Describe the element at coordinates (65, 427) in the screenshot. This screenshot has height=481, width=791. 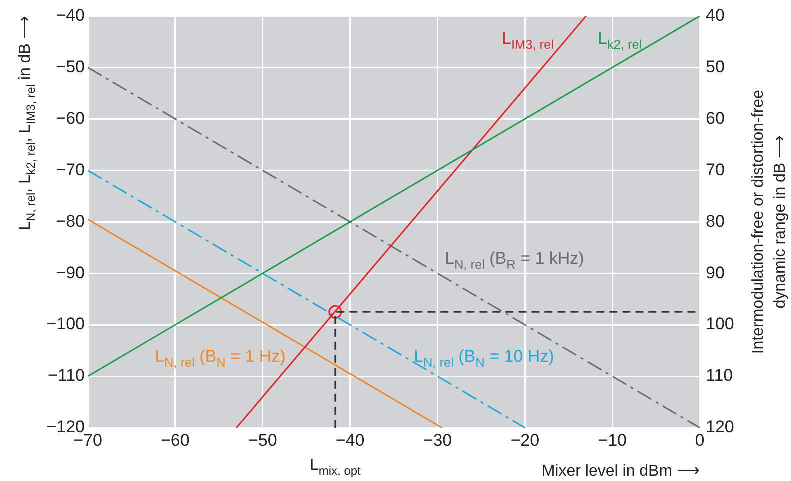
I see `y-tick-label: −120` at that location.